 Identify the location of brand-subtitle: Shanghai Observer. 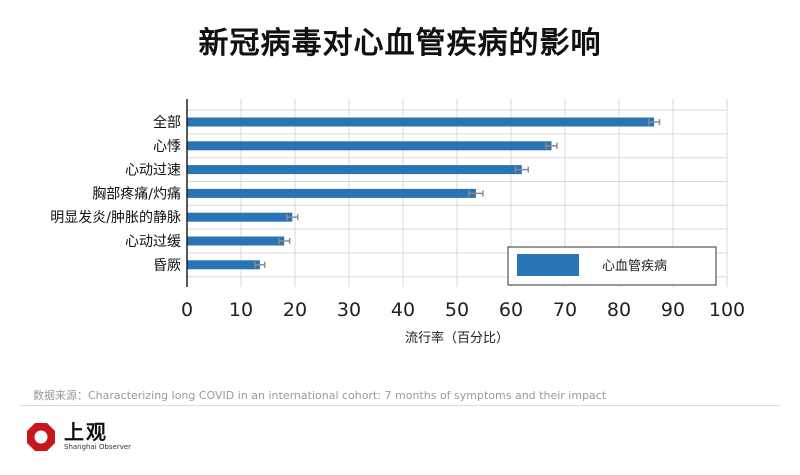
(98, 447).